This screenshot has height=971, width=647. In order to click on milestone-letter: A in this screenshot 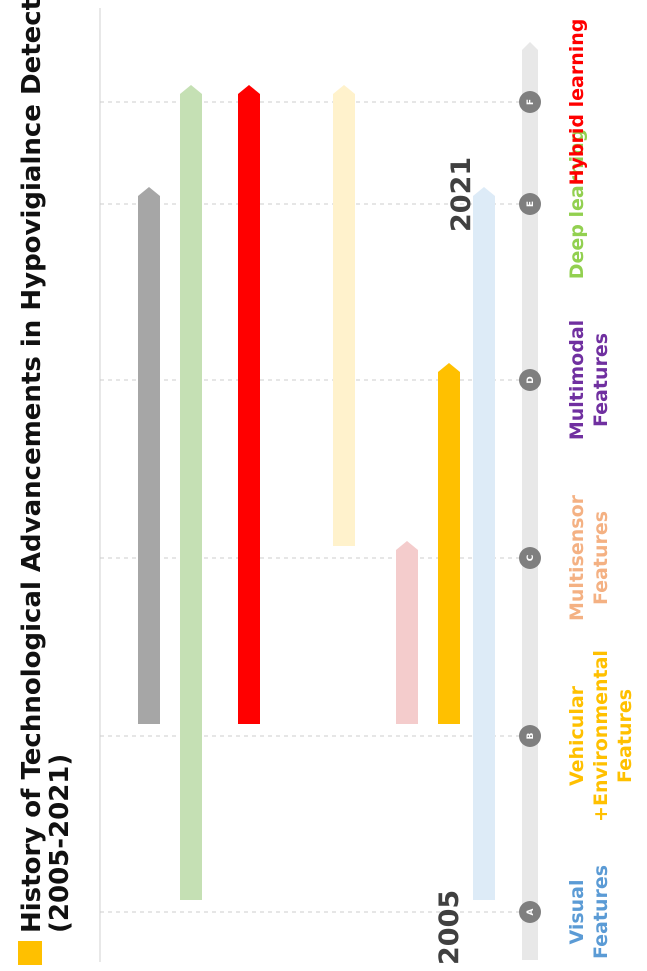, I will do `click(531, 911)`.